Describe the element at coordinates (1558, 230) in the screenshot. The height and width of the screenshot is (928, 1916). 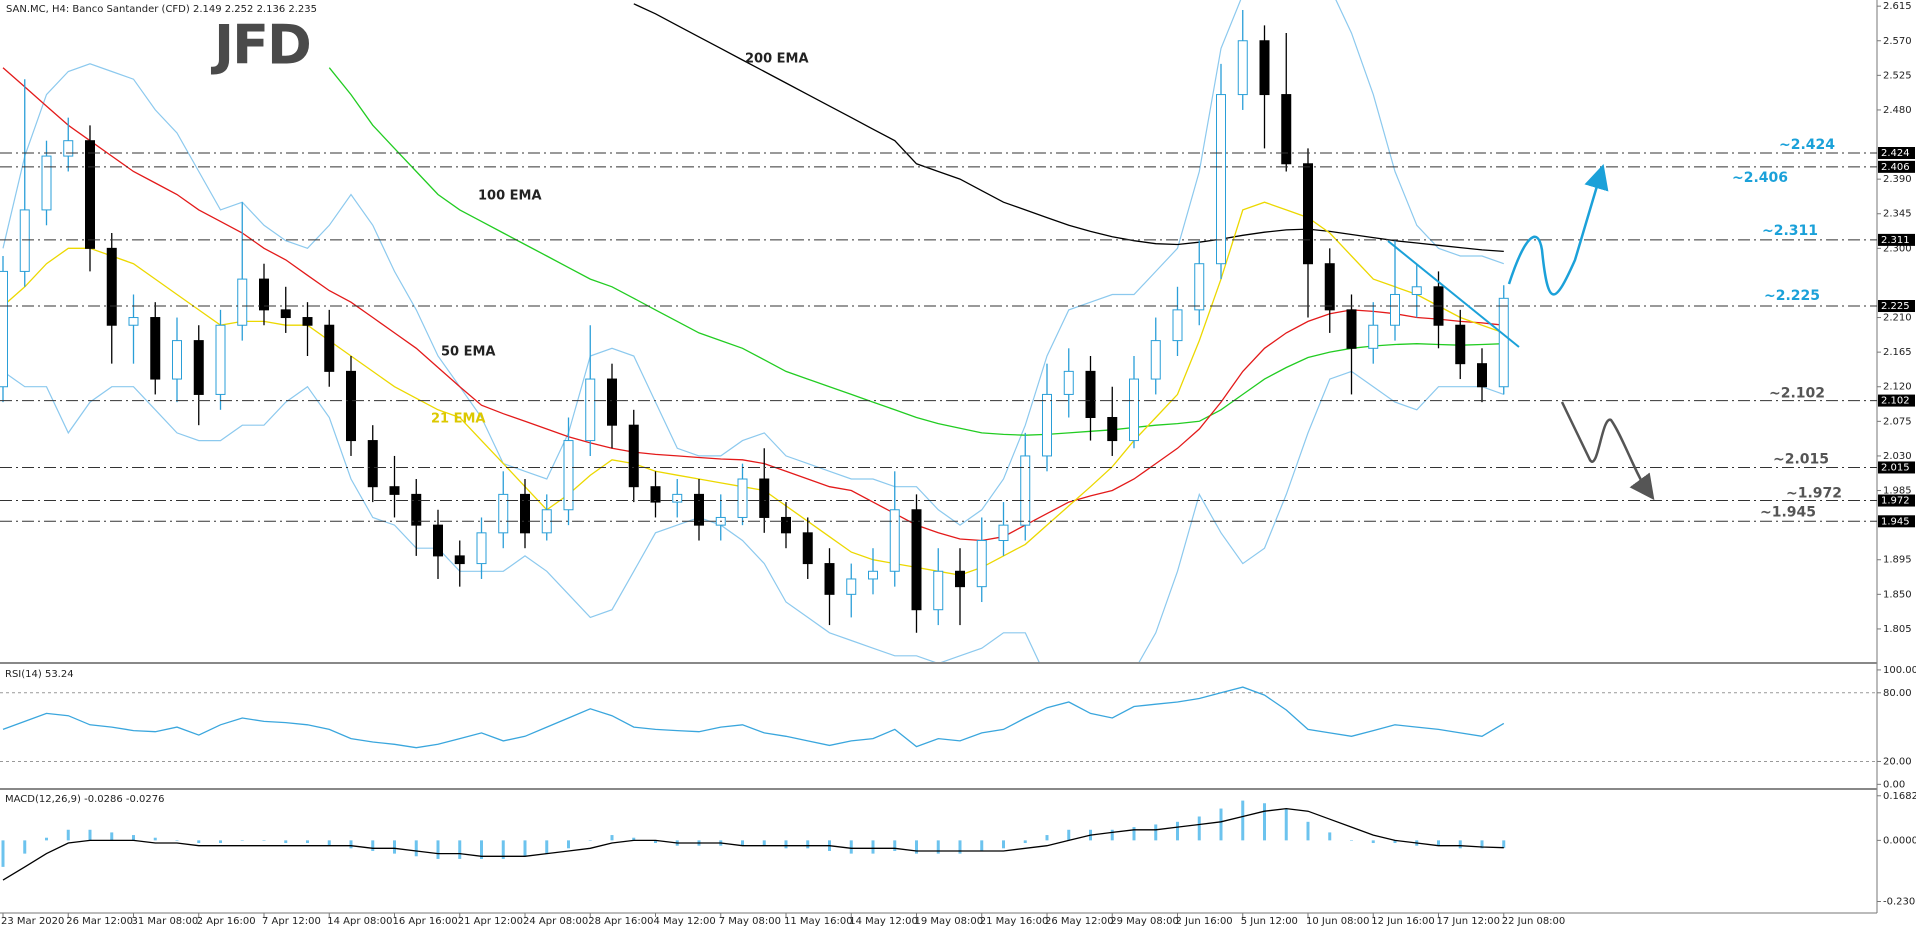
I see `bullish-scenario-arrow` at that location.